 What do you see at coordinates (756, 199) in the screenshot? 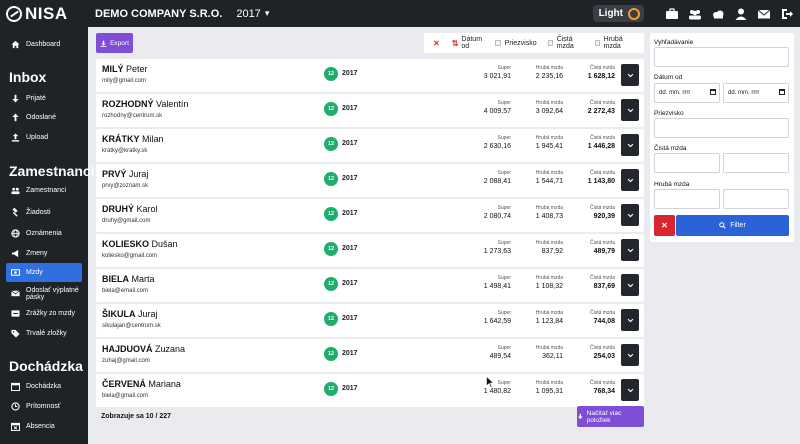
I see `gross-salary-max-input` at bounding box center [756, 199].